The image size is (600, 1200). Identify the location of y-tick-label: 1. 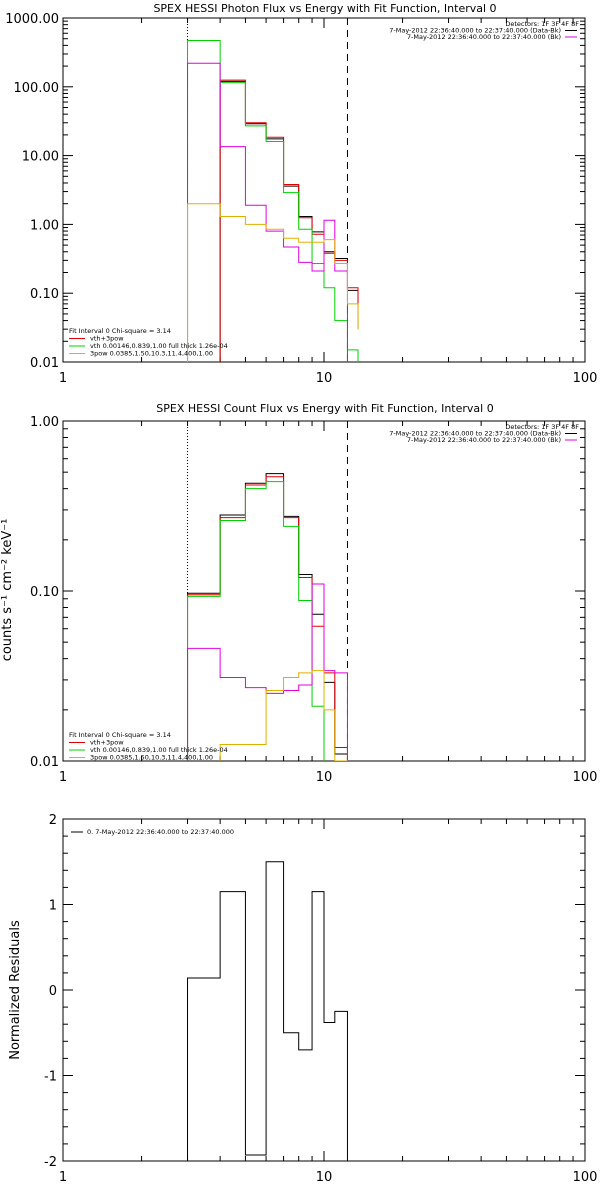
(53, 906).